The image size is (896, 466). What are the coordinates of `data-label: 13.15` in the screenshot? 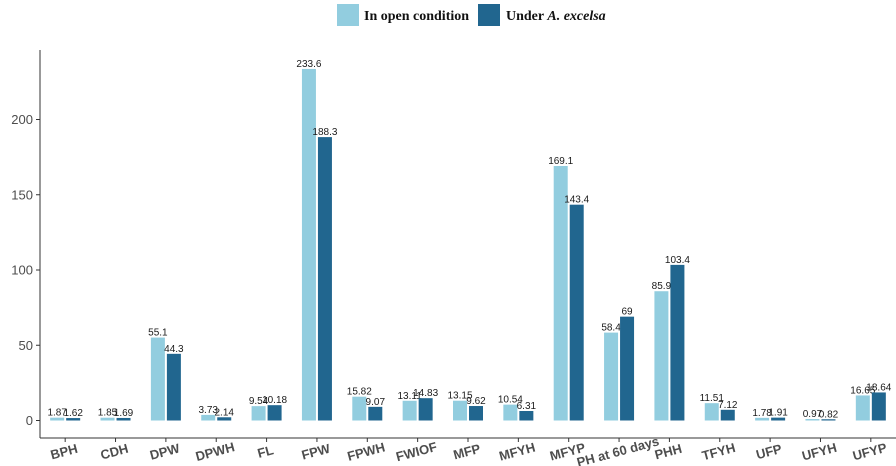 It's located at (459, 396).